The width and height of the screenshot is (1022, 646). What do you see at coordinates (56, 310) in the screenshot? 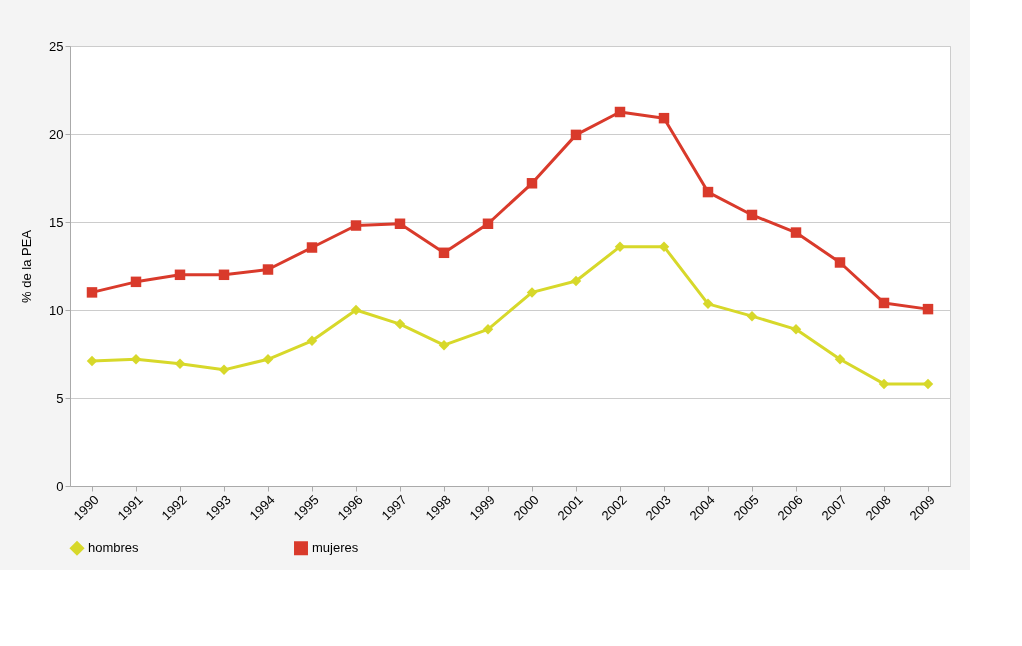
I see `y-tick-label: 10` at bounding box center [56, 310].